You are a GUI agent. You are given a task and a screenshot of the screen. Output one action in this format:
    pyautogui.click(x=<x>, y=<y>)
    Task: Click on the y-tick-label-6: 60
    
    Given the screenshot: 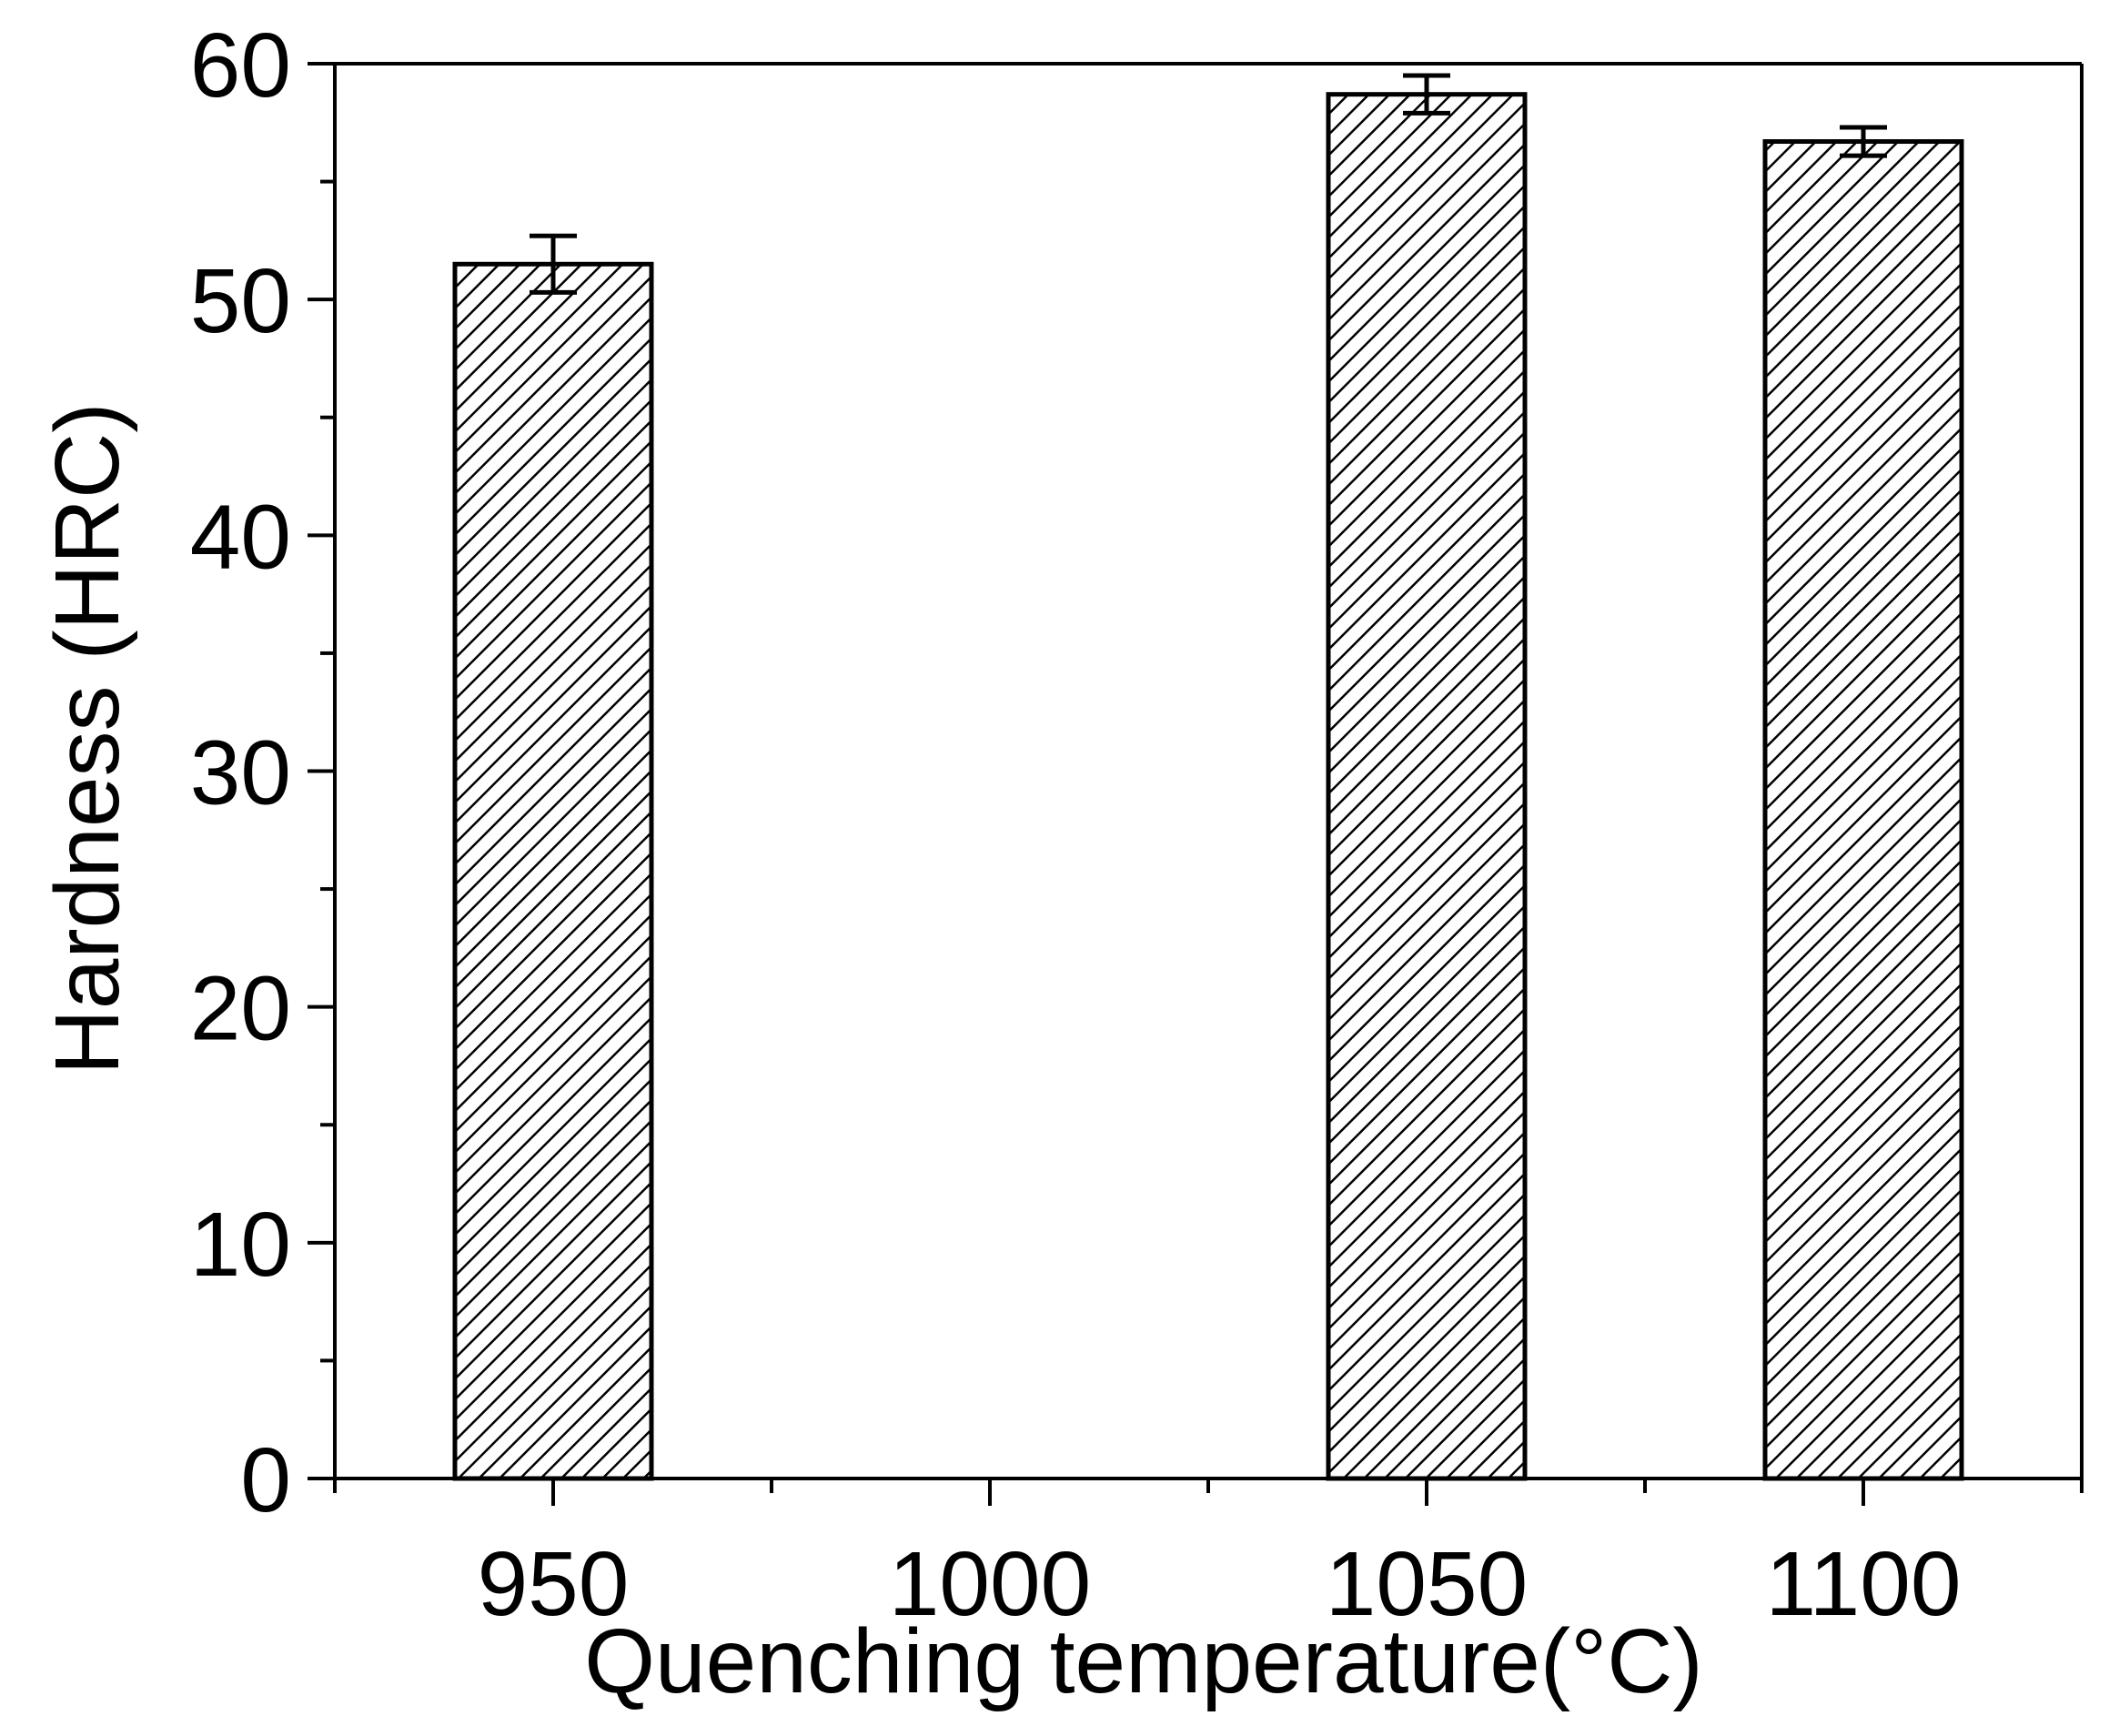 What is the action you would take?
    pyautogui.click(x=241, y=65)
    